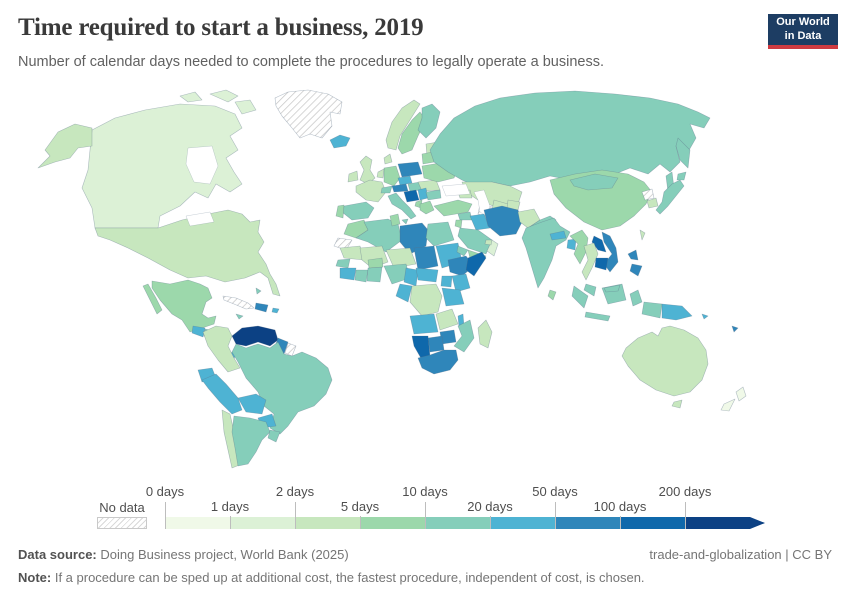 This screenshot has height=600, width=850. Describe the element at coordinates (274, 436) in the screenshot. I see `region-uruguay` at that location.